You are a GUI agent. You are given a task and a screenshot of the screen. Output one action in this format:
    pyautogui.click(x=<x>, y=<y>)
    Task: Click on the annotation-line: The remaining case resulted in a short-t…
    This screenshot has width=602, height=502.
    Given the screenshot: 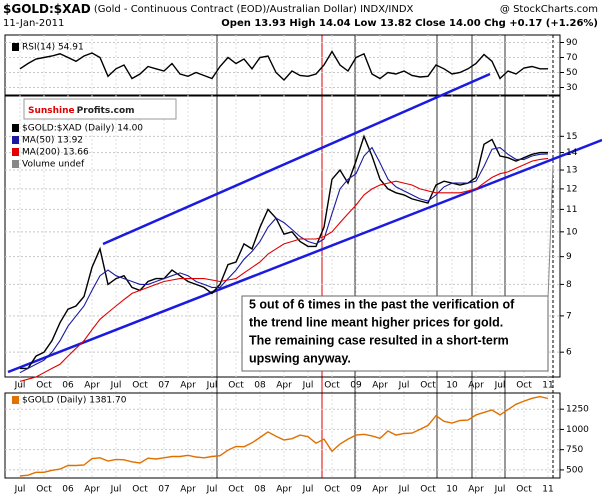 What is the action you would take?
    pyautogui.click(x=379, y=340)
    